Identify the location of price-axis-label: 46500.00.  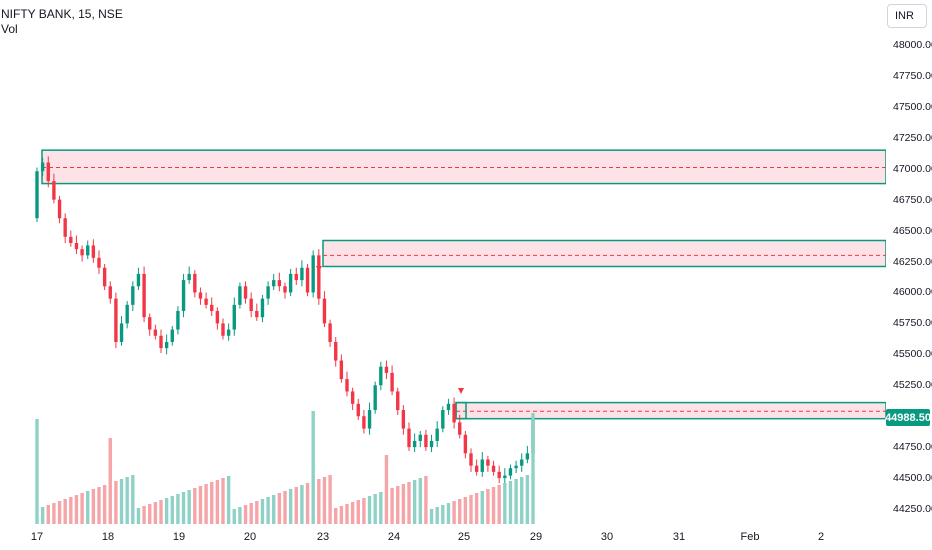
(912, 230).